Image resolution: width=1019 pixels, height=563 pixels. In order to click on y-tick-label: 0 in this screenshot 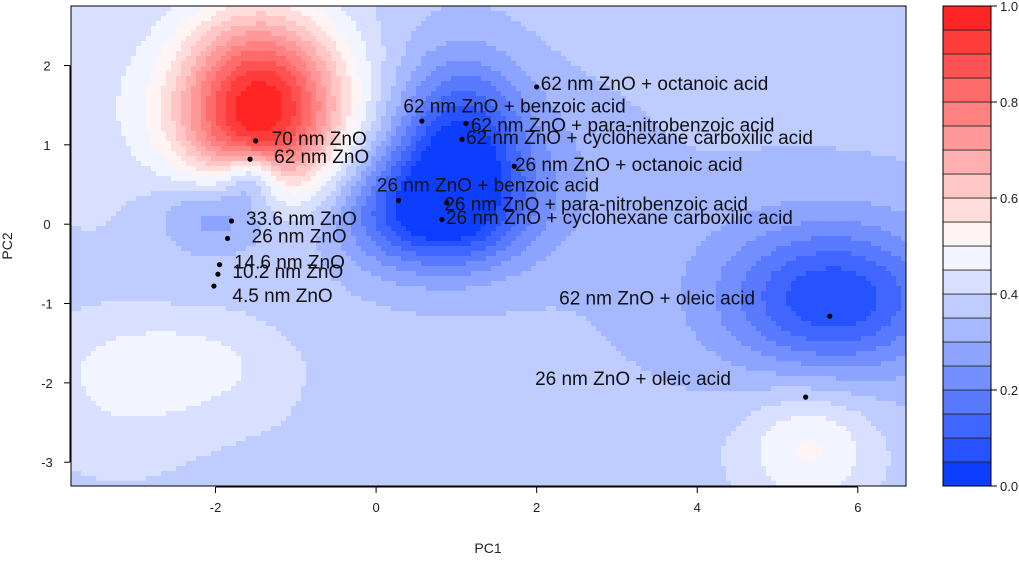, I will do `click(46, 224)`.